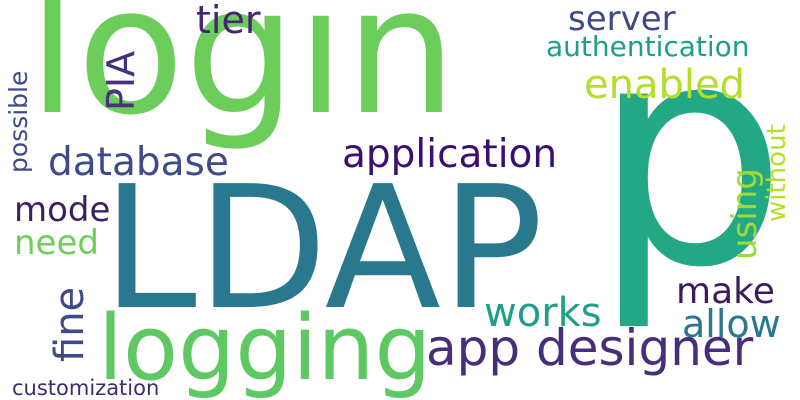  I want to click on word-fine: fine, so click(70, 324).